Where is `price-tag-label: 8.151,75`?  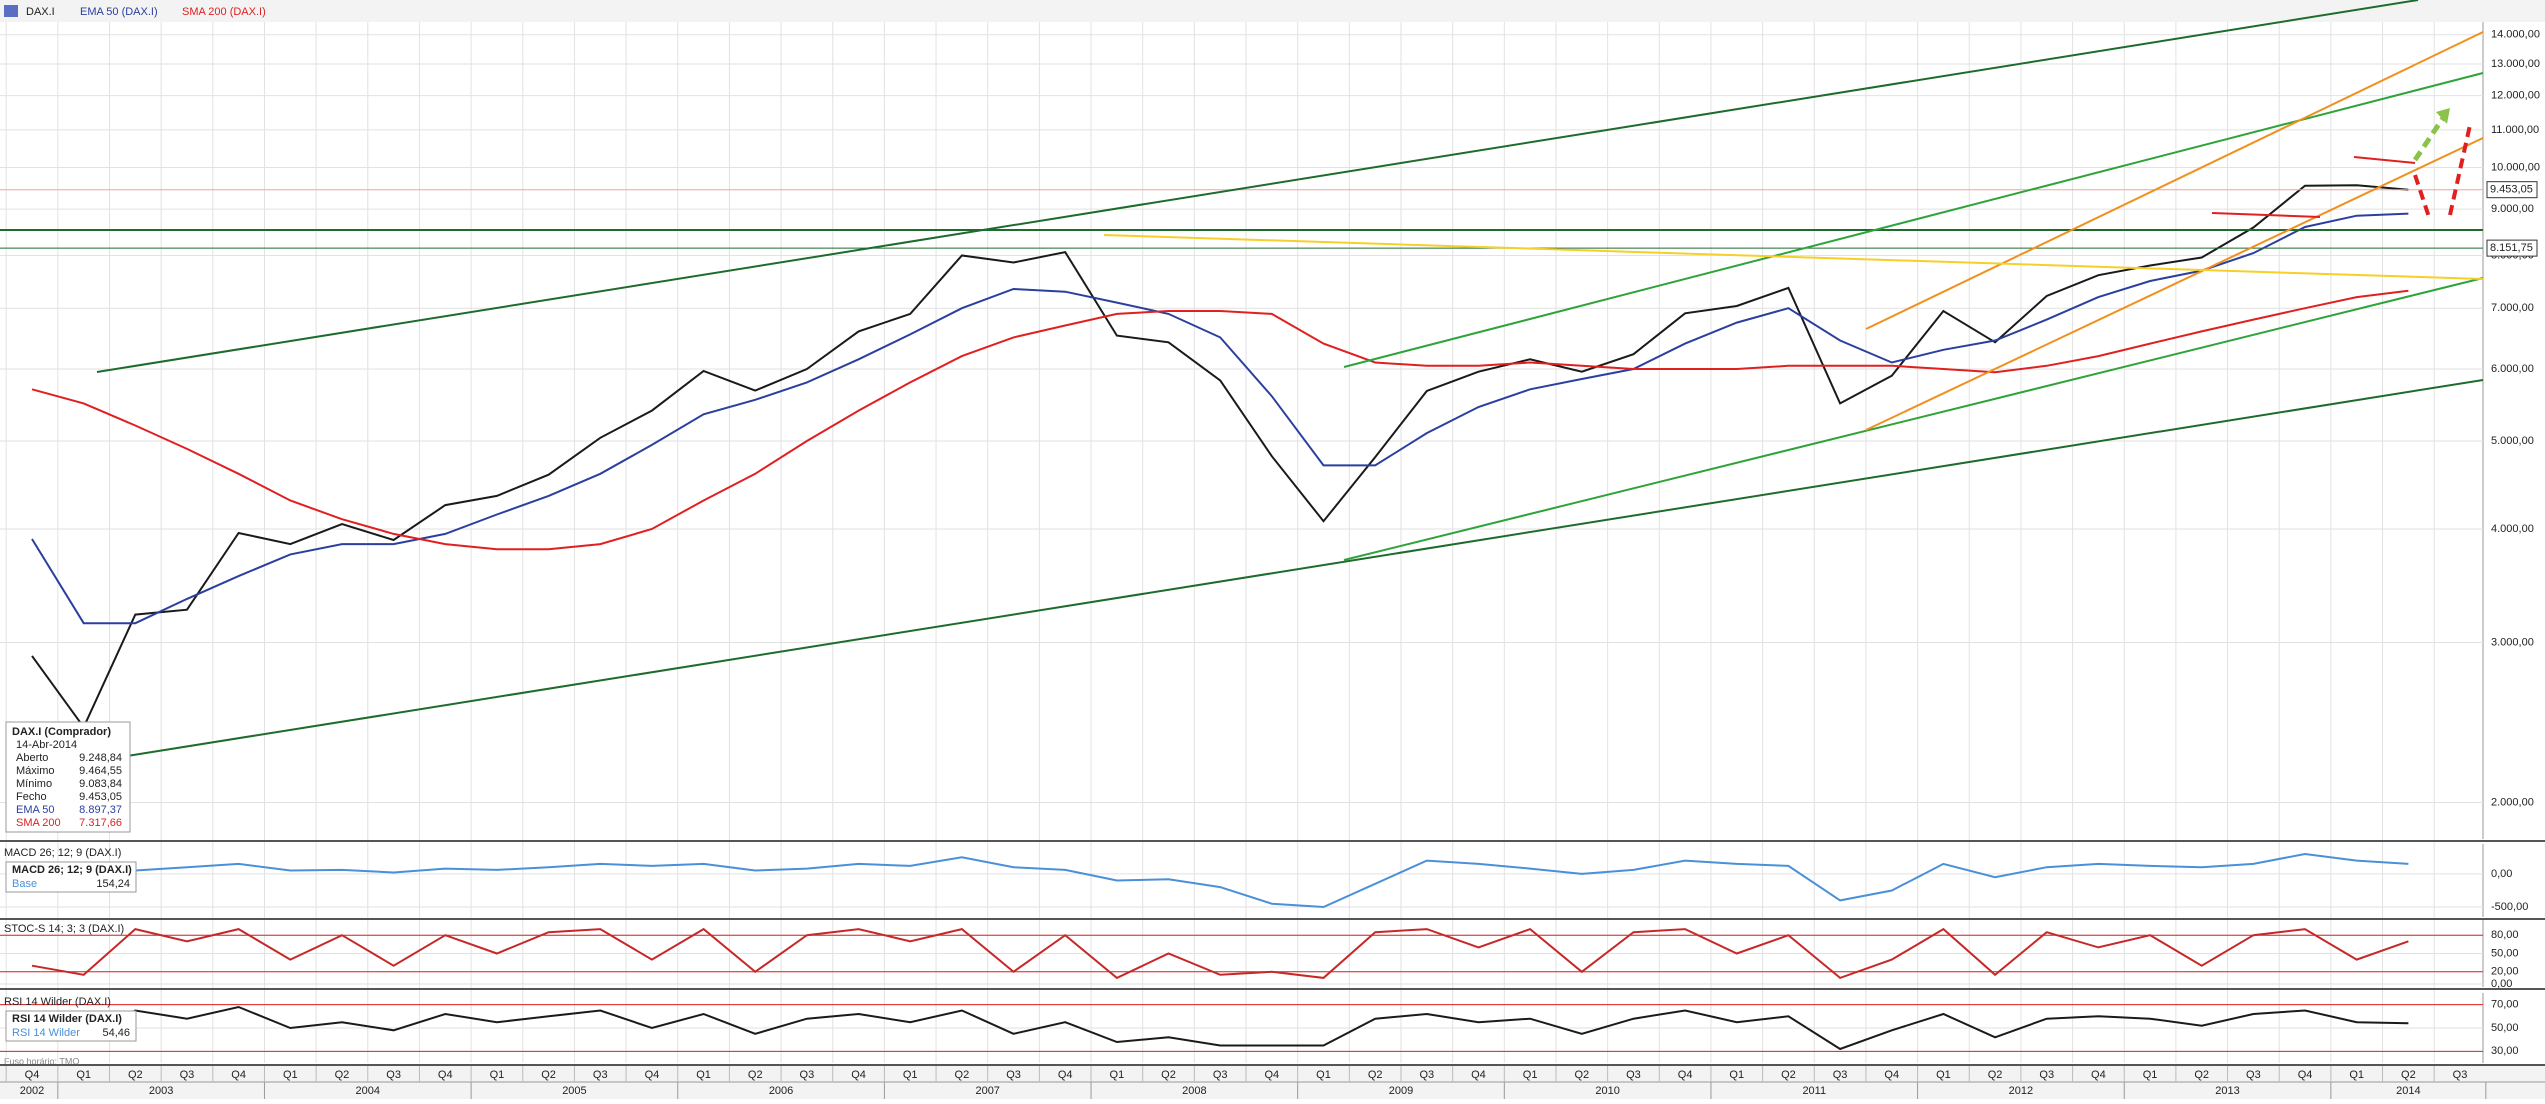 price-tag-label: 8.151,75 is located at coordinates (2511, 248).